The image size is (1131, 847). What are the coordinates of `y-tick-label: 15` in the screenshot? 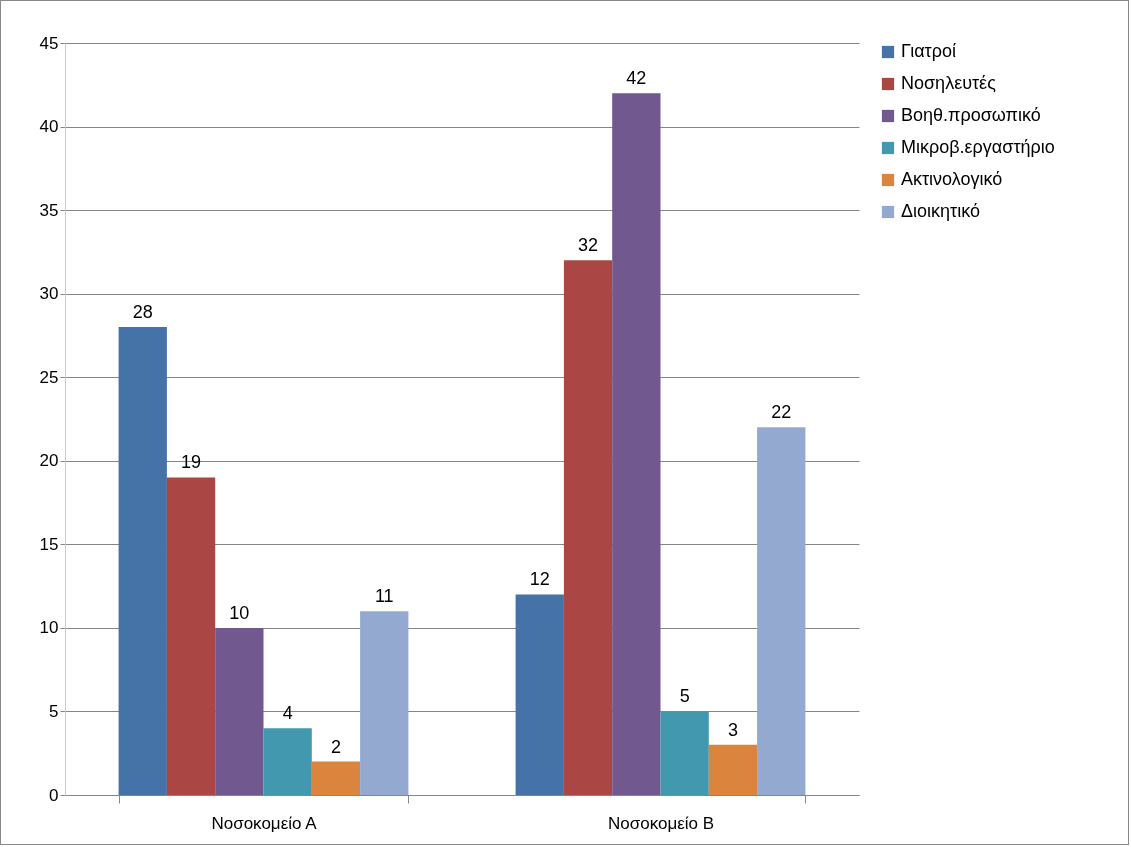 It's located at (49, 544).